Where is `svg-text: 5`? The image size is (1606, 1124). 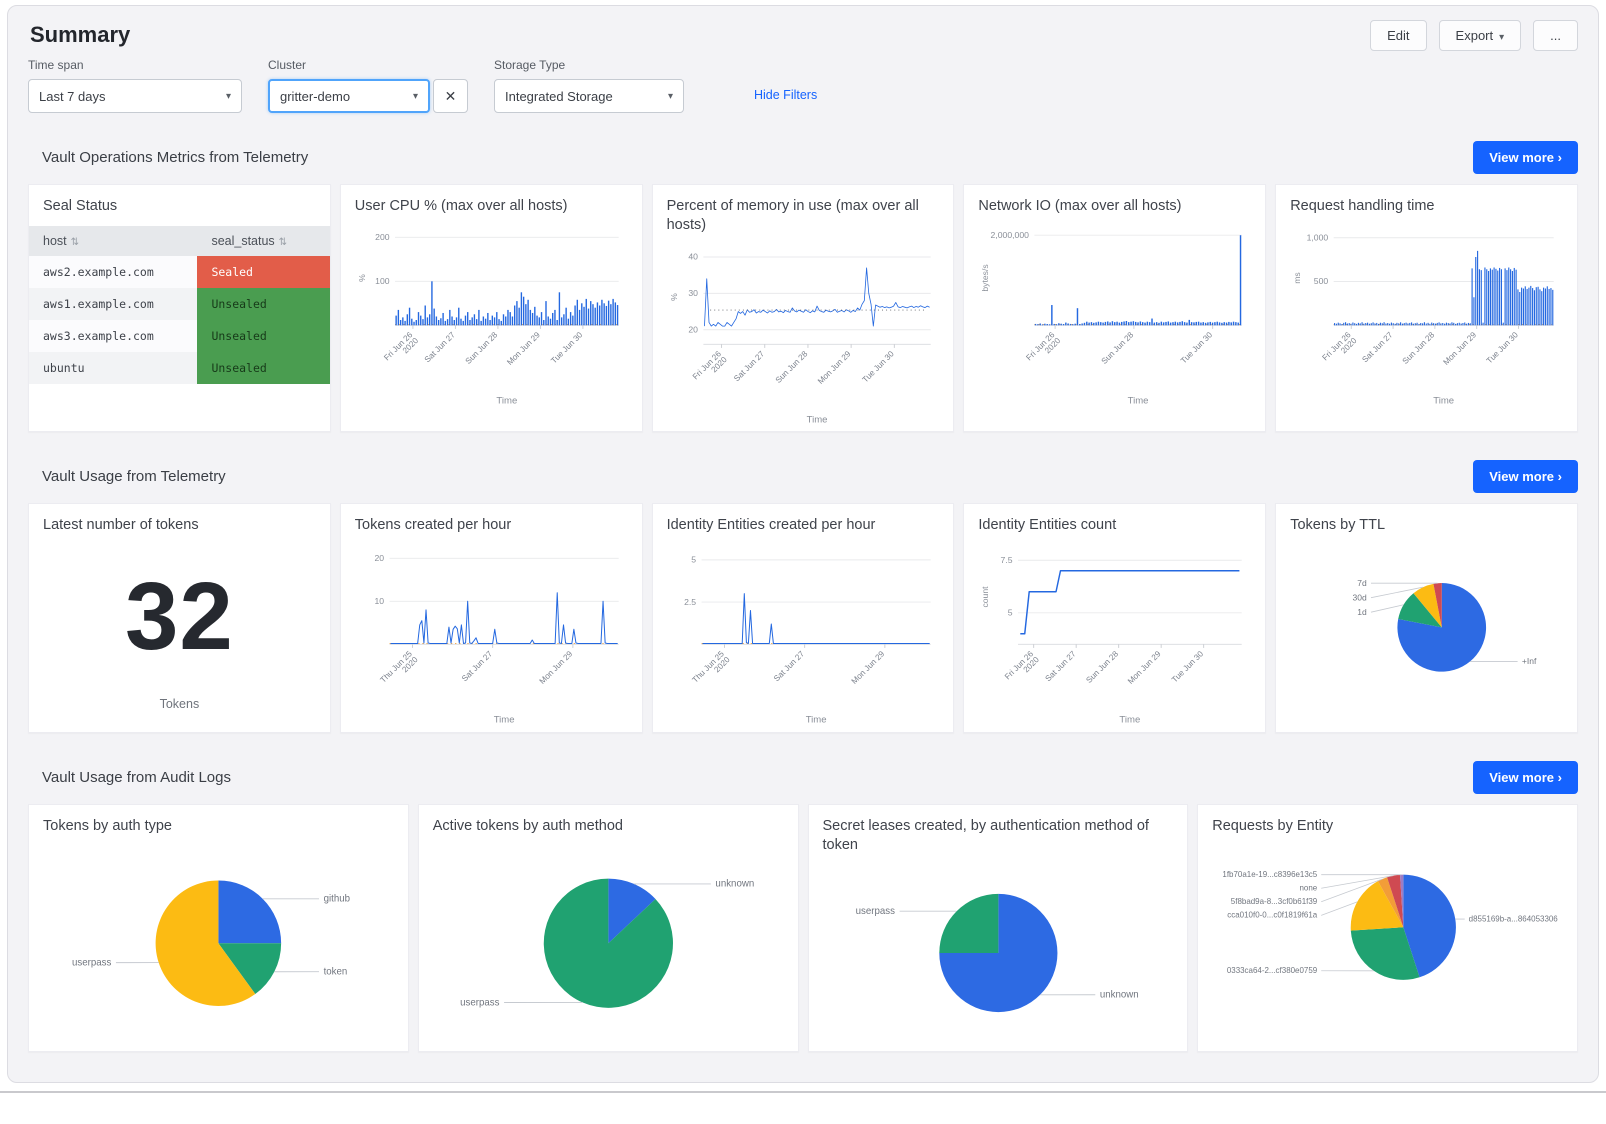
svg-text: 5 is located at coordinates (693, 559).